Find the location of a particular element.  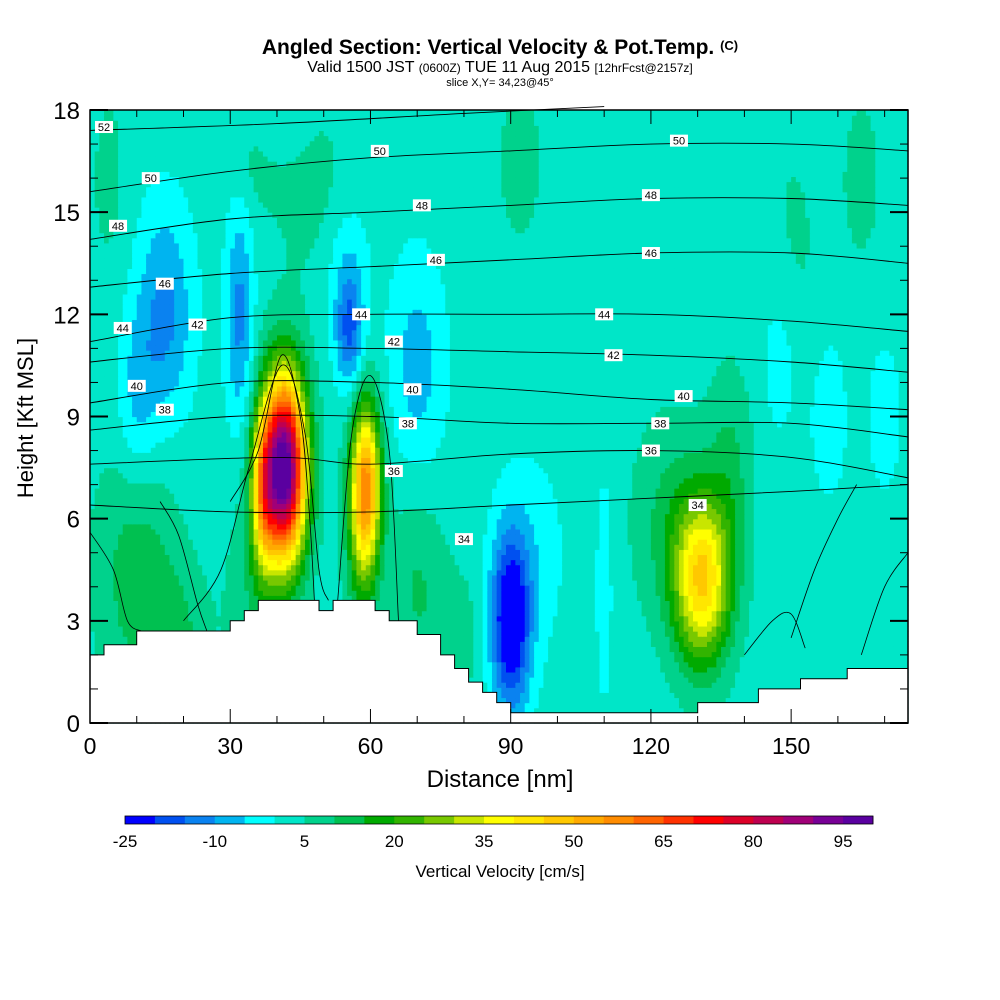

slice-info: slice X,Y= 34,23@45° is located at coordinates (500, 83).